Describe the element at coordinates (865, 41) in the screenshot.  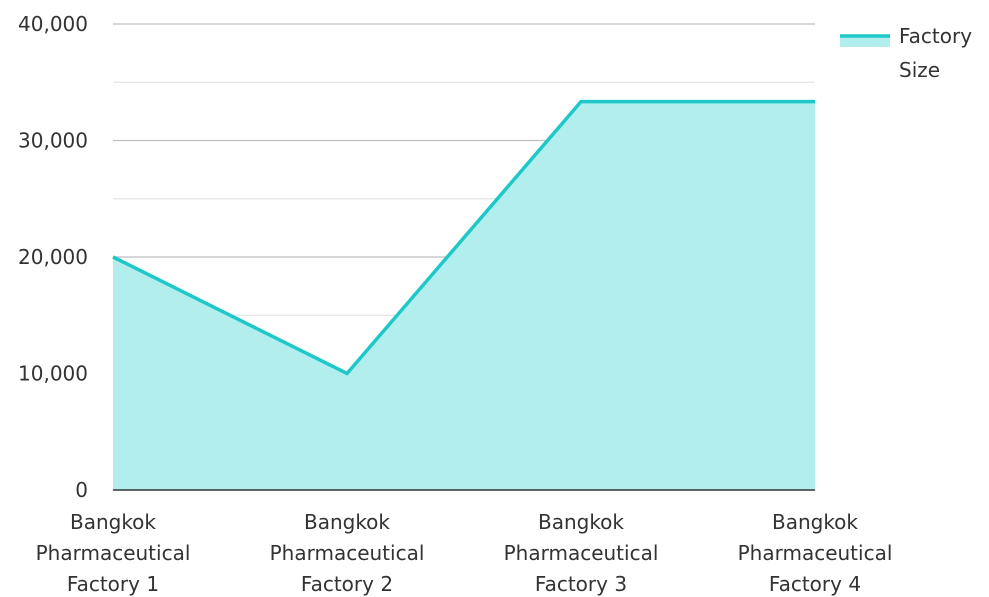
I see `legend-swatch-fill` at that location.